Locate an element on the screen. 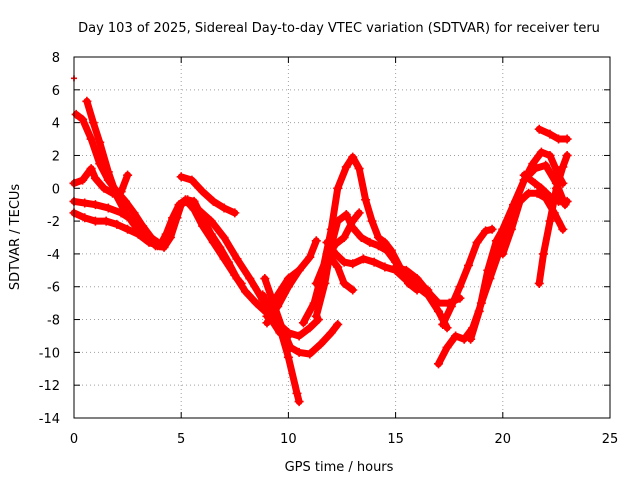 Image resolution: width=640 pixels, height=480 pixels. y-axis-label: SDTVAR / TECUs is located at coordinates (15, 237).